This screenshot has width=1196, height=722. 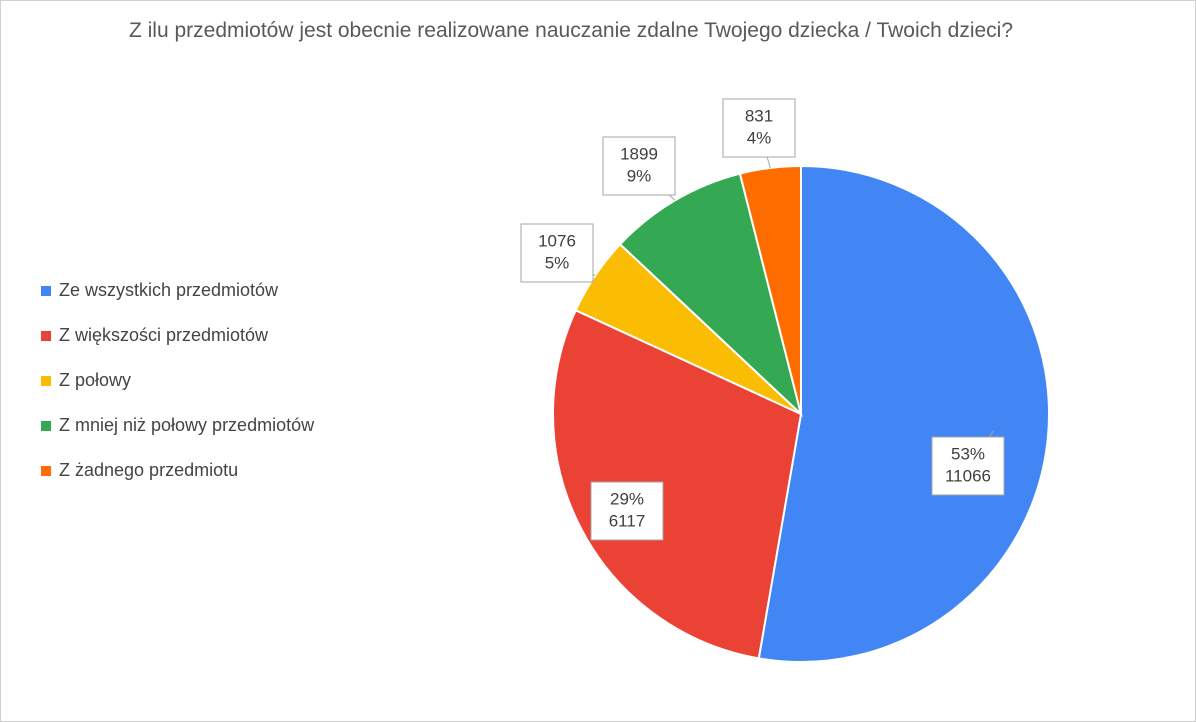 What do you see at coordinates (557, 240) in the screenshot?
I see `data-label: 1076` at bounding box center [557, 240].